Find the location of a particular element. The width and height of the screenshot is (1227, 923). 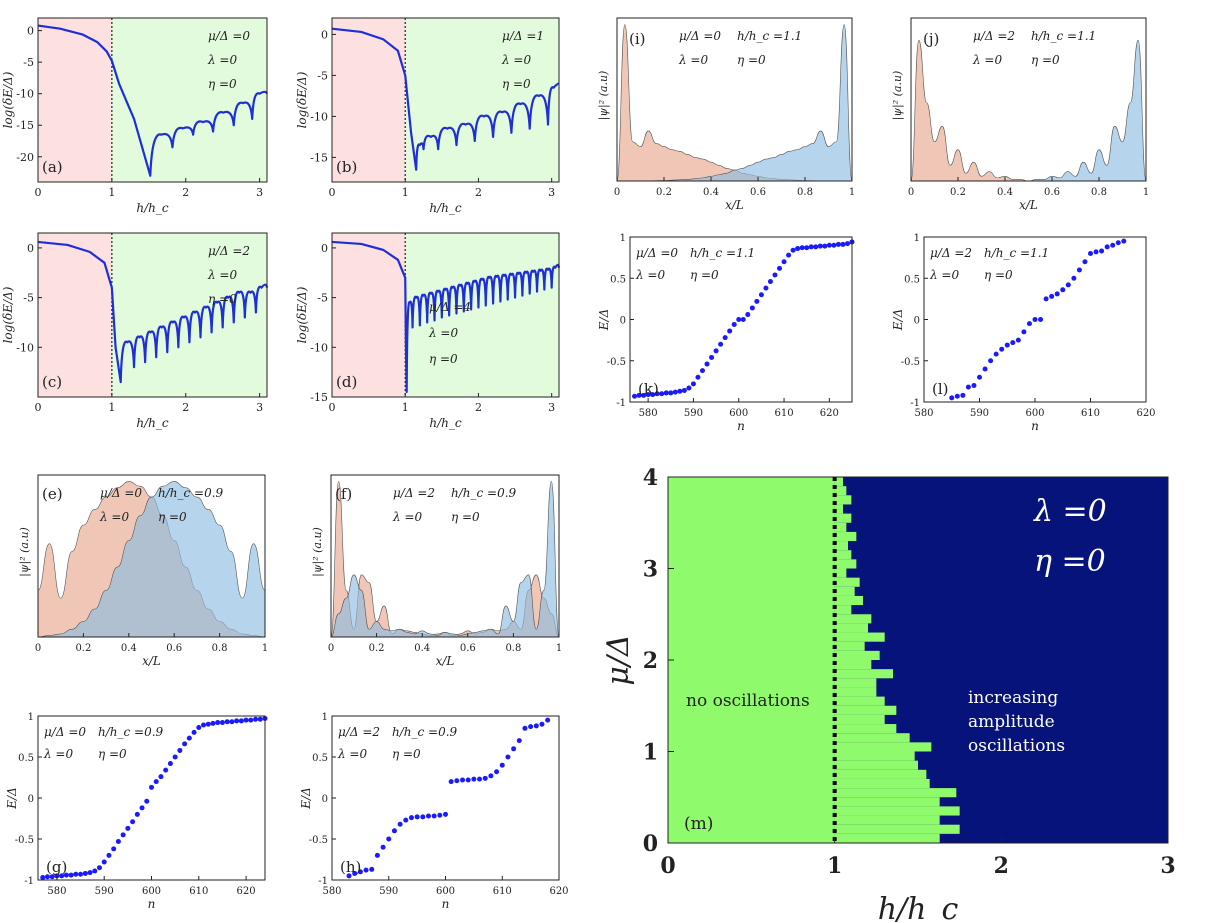

x-tick-label-f: 0.8 is located at coordinates (513, 648).